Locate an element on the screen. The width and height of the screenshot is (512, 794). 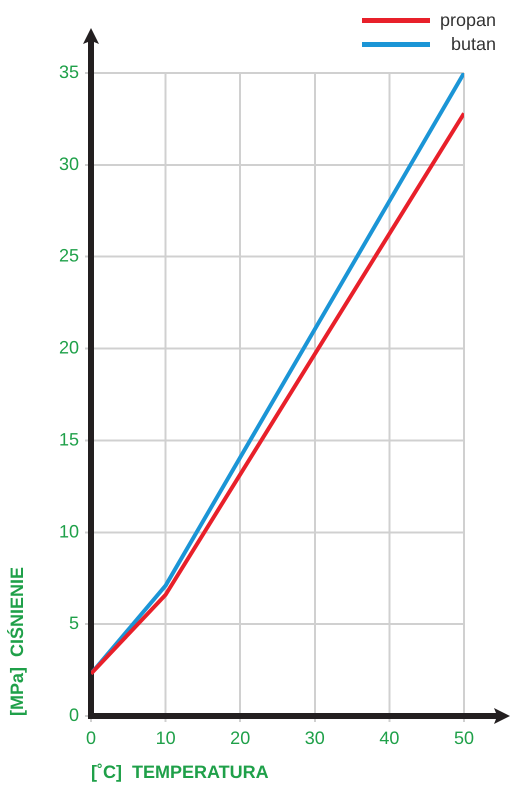
y-tick-label: 0 is located at coordinates (73, 714).